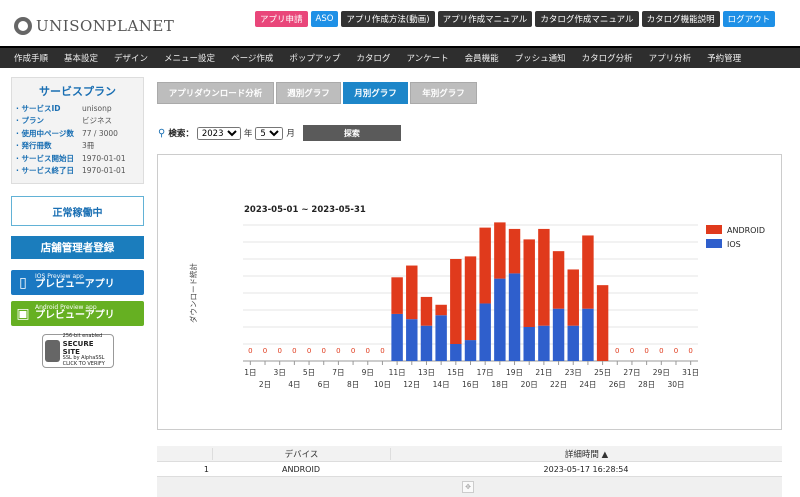  What do you see at coordinates (131, 59) in the screenshot?
I see `nav-item-design: デザイン` at bounding box center [131, 59].